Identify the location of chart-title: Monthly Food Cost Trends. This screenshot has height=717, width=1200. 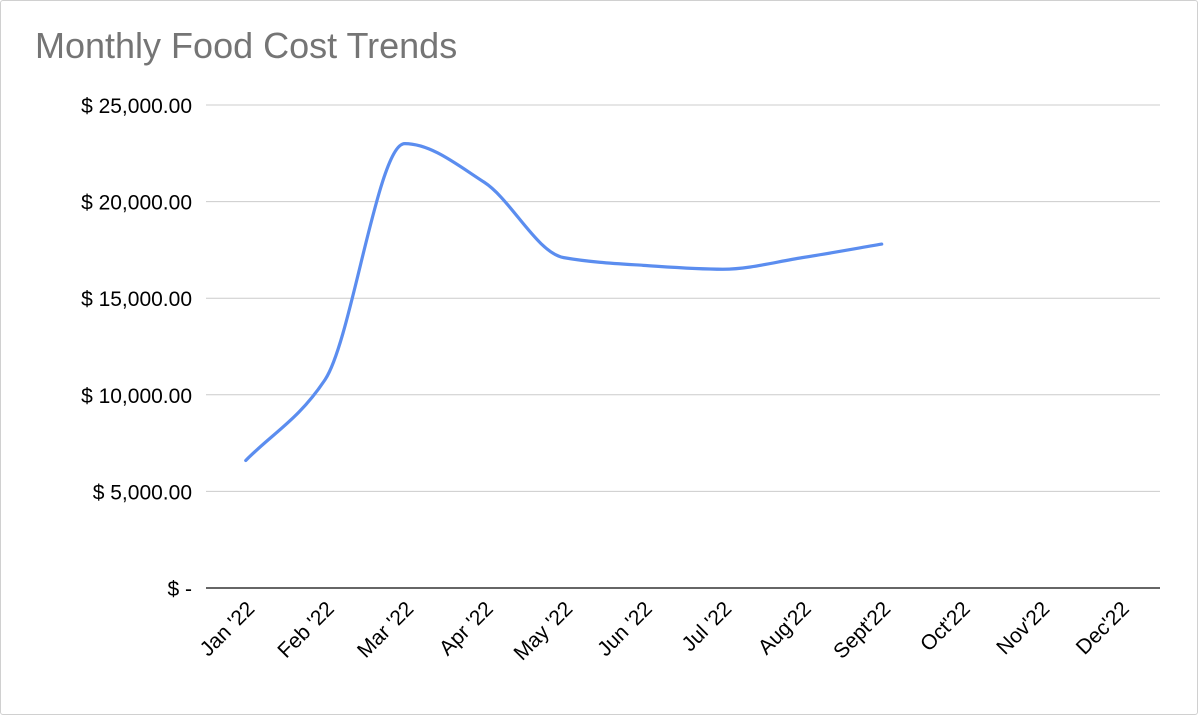
(246, 45).